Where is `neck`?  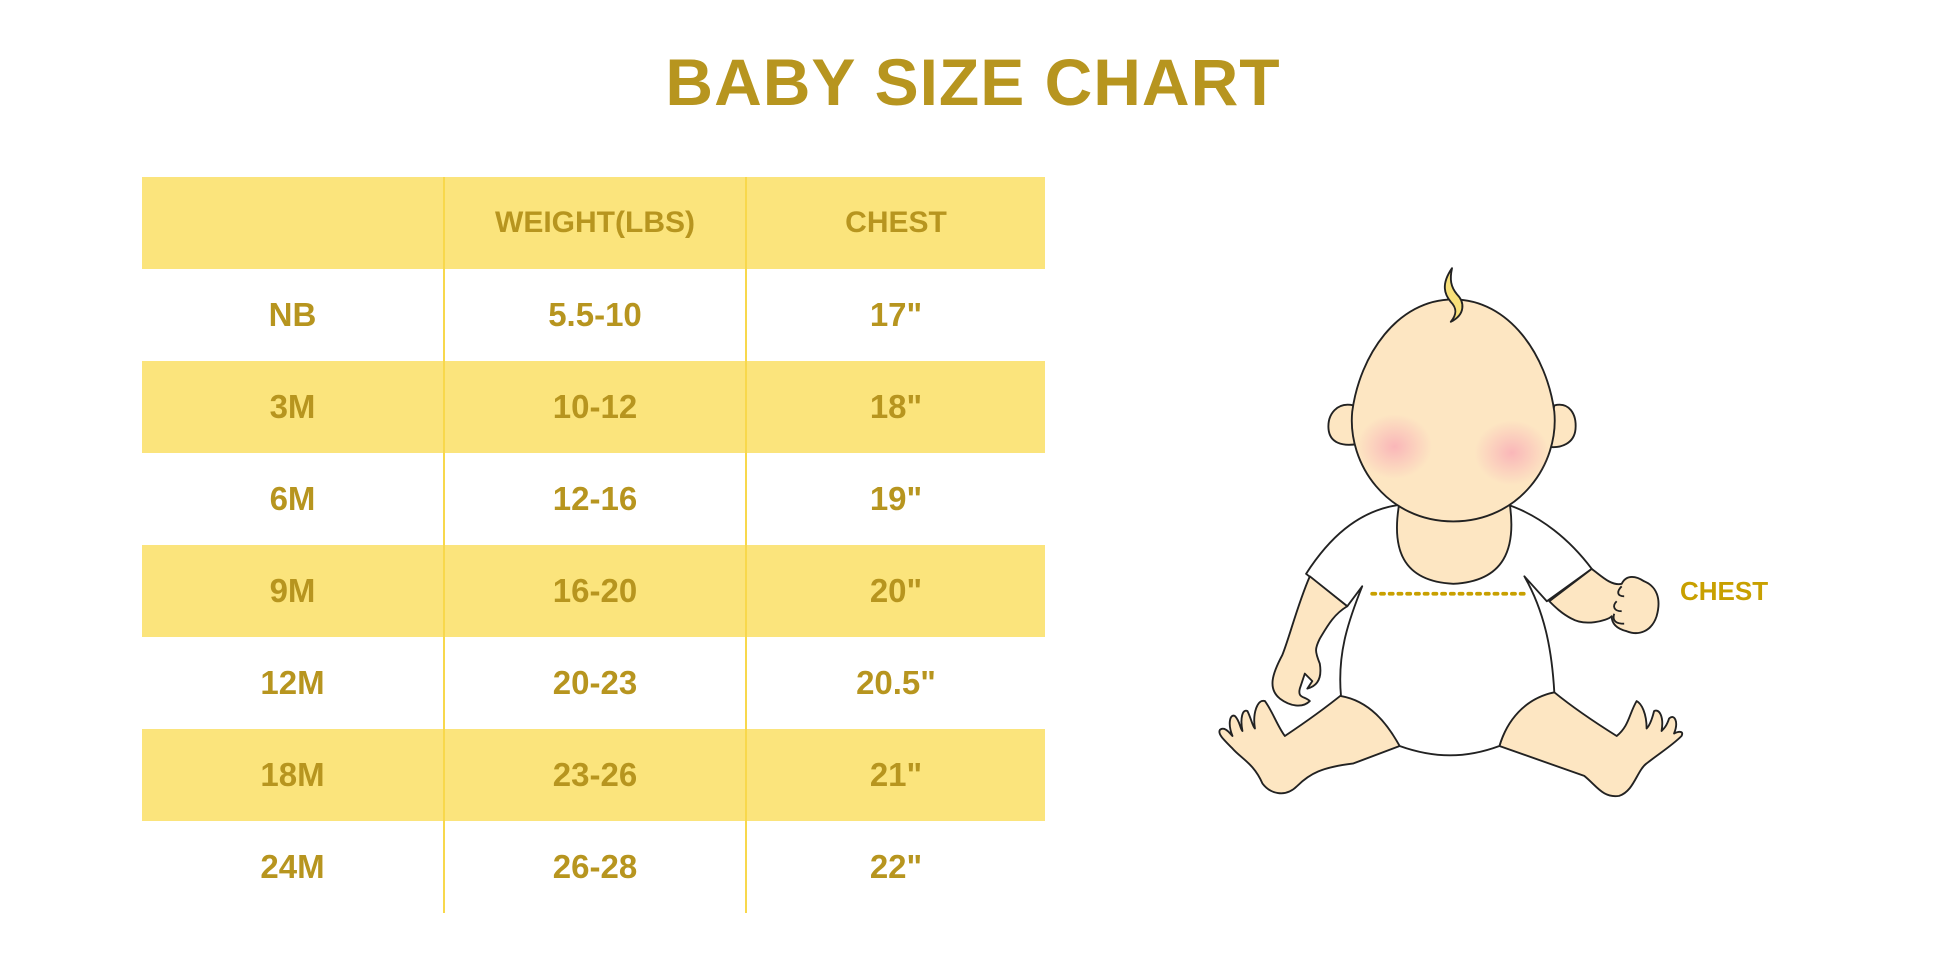
neck is located at coordinates (1454, 542).